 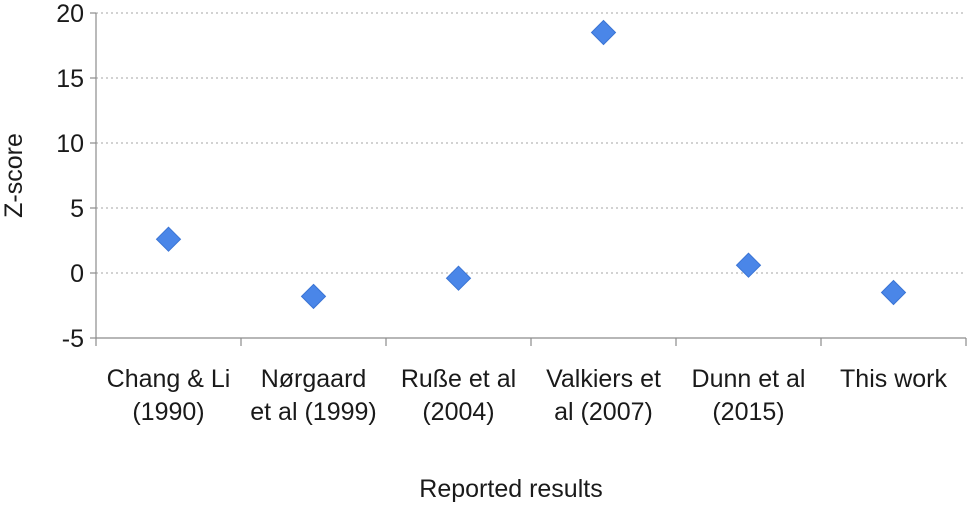 I want to click on y-tick-label: -5, so click(x=73, y=339).